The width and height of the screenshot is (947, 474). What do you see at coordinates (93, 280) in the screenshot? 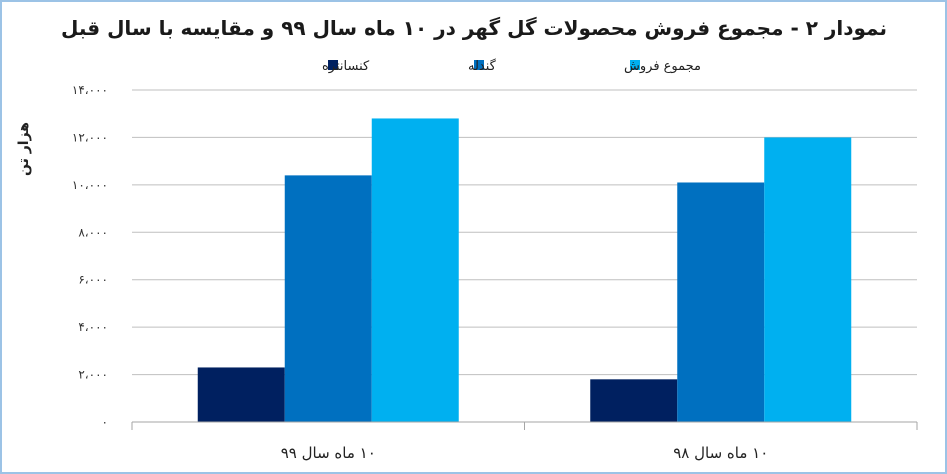
I see `y-tick-label: ۶،۰۰۰` at bounding box center [93, 280].